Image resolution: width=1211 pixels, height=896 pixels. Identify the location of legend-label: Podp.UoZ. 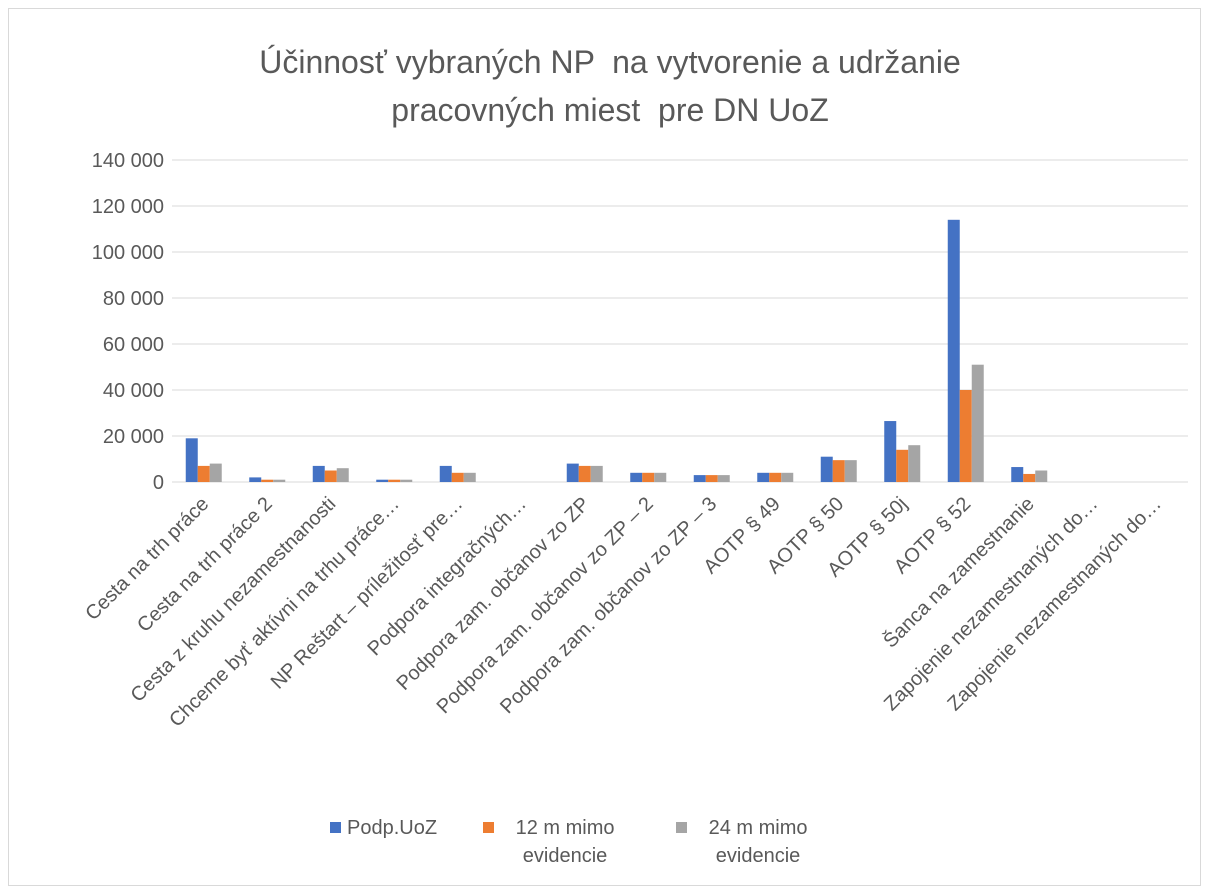
(392, 828).